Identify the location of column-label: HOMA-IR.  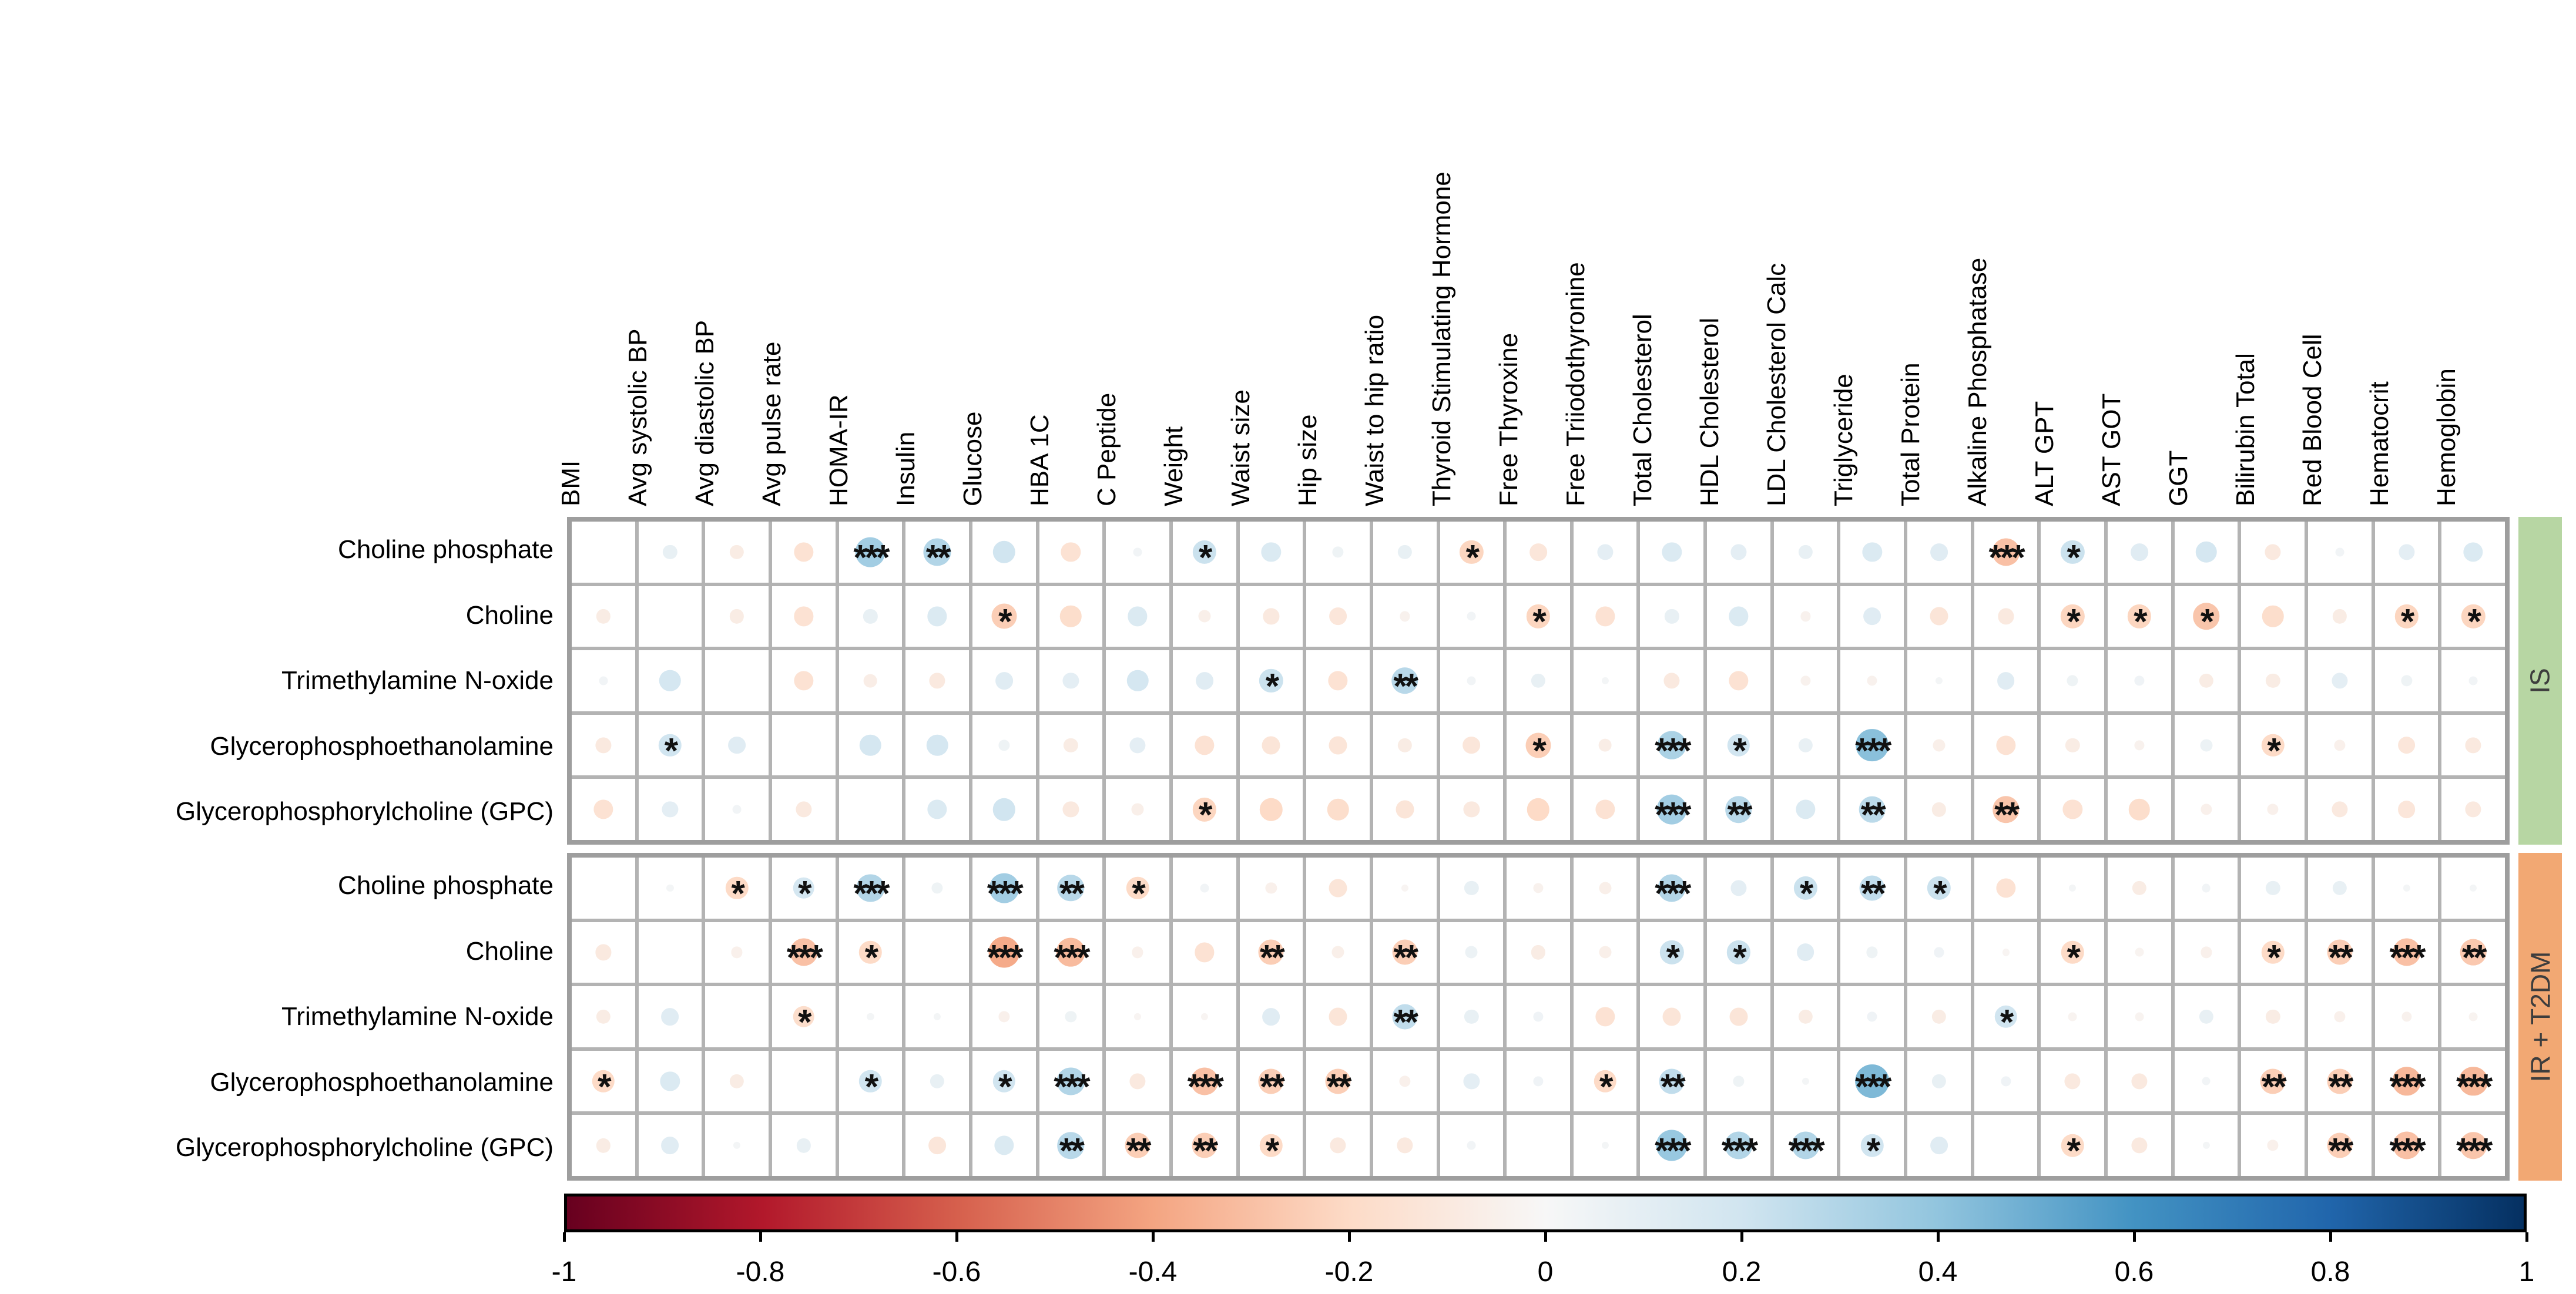
(839, 450).